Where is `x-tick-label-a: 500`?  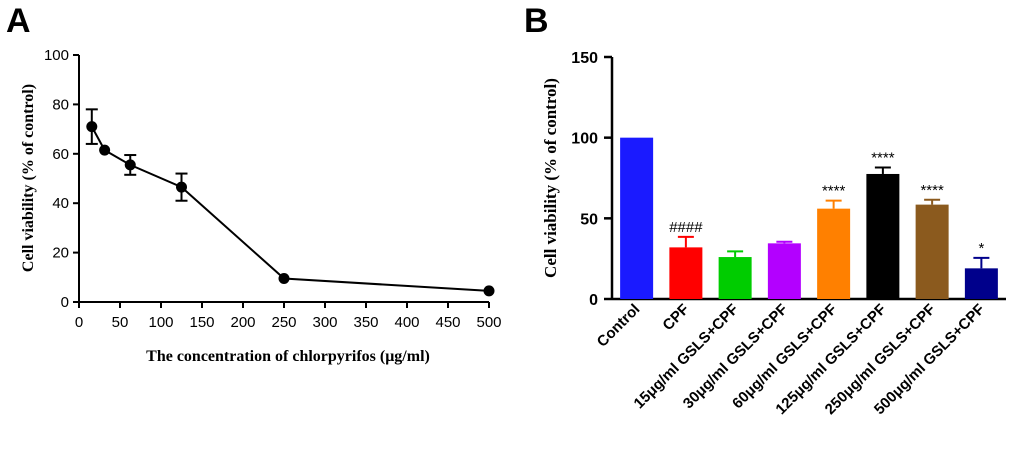
x-tick-label-a: 500 is located at coordinates (488, 322).